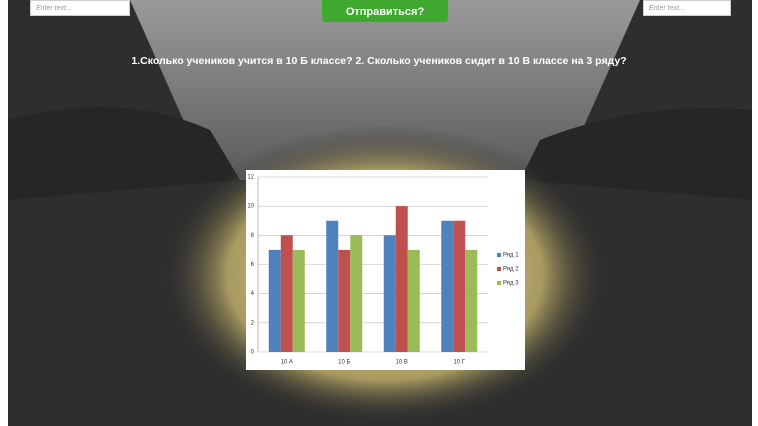  I want to click on legend-label: Ряд 3, so click(511, 284).